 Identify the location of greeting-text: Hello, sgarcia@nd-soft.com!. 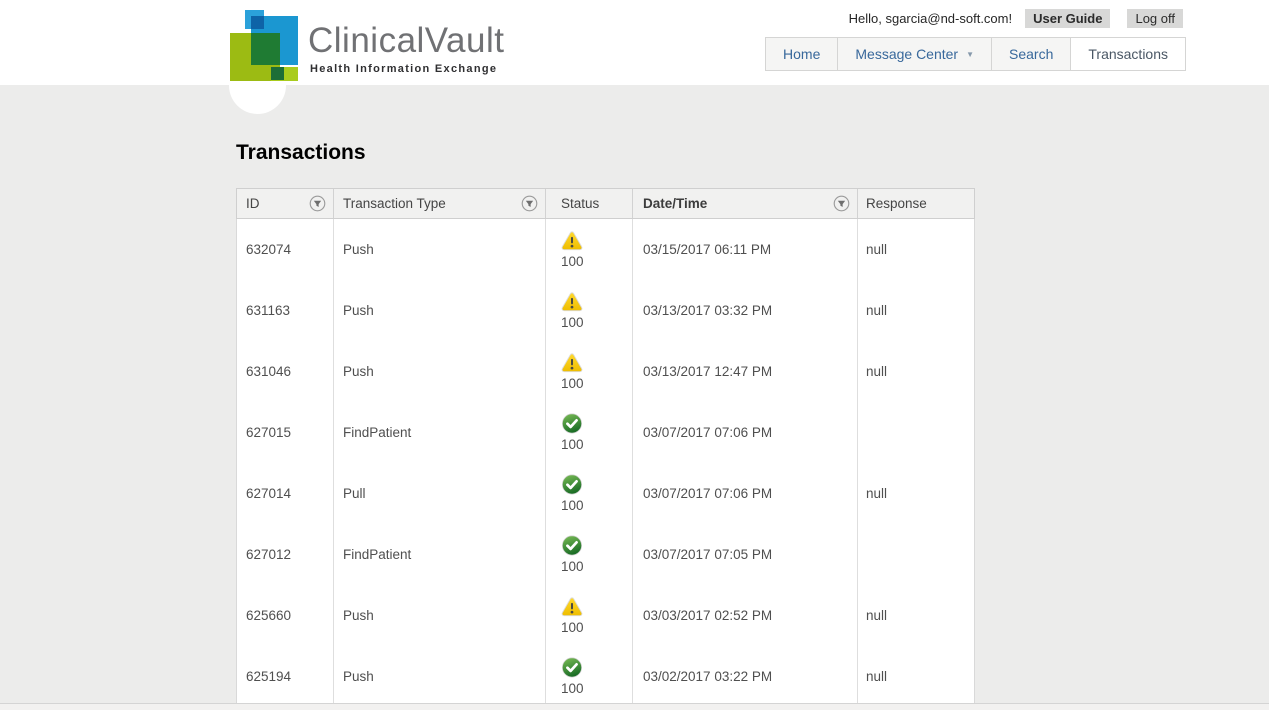
(930, 18).